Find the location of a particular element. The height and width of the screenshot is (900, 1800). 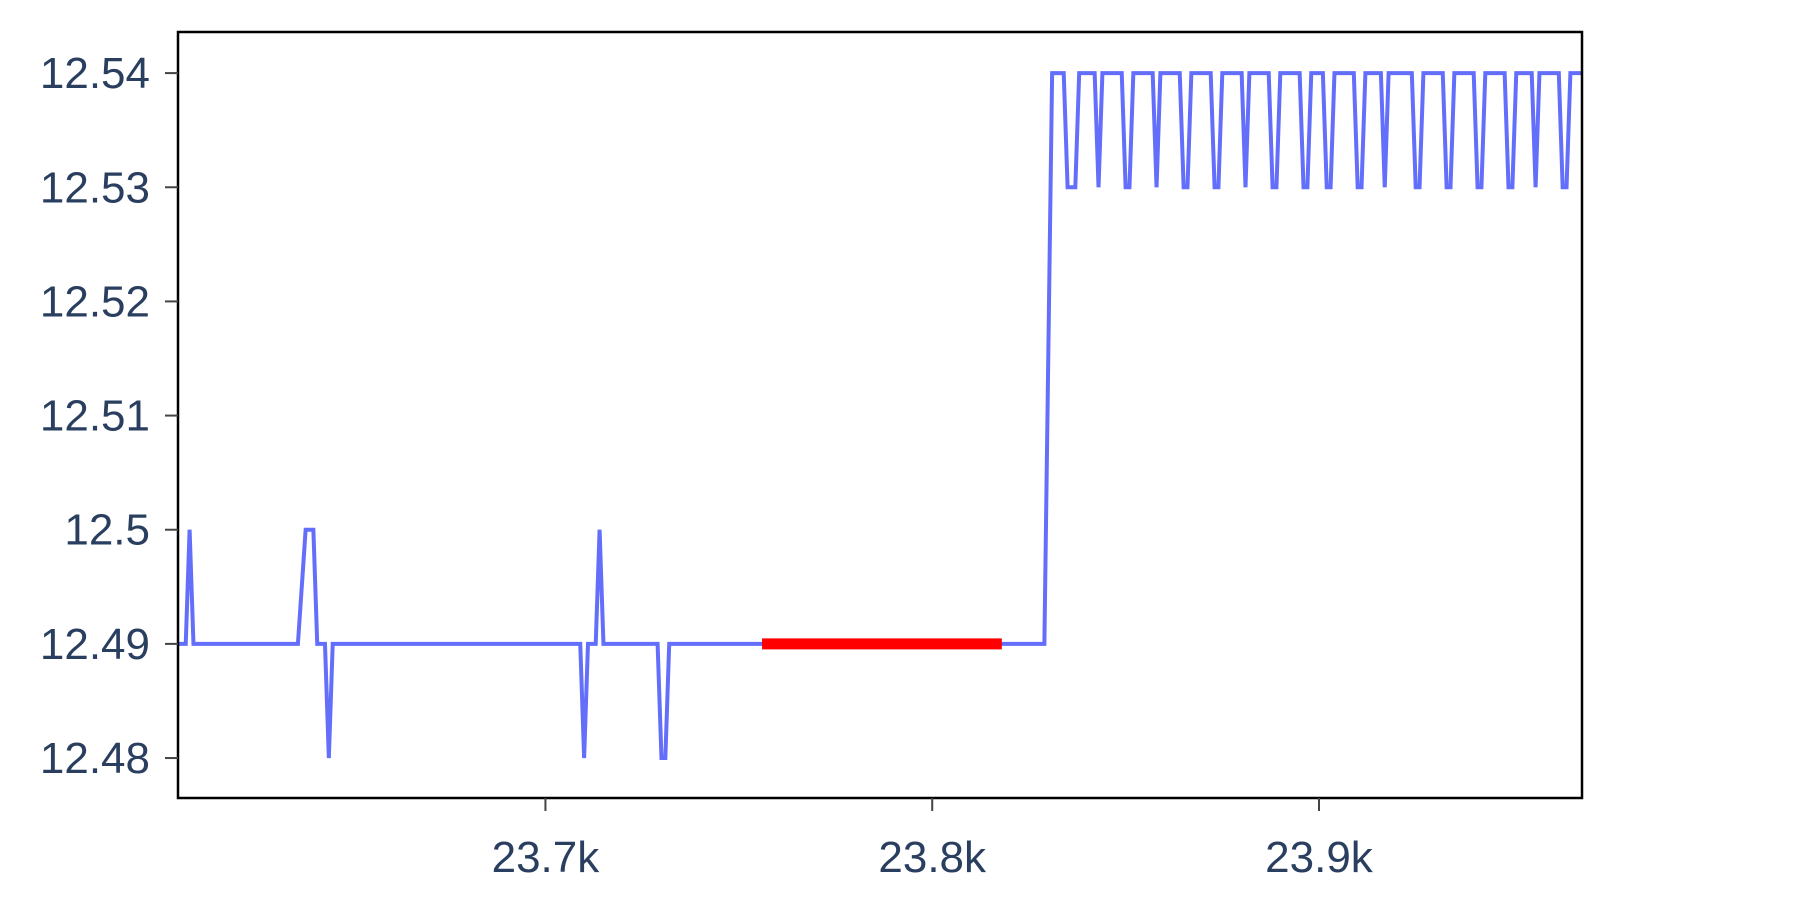

y-tick-label: 12.51 is located at coordinates (95, 416).